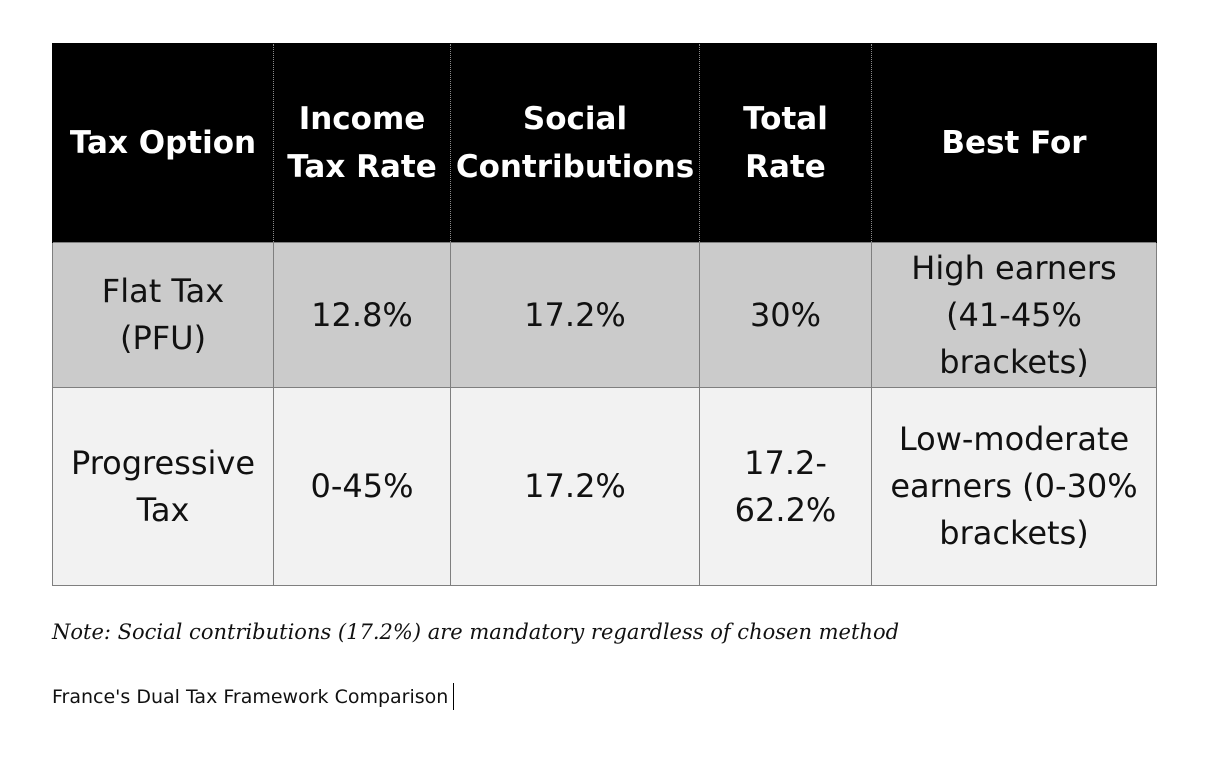  I want to click on cell-income-tax-rate: 12.8%, so click(362, 315).